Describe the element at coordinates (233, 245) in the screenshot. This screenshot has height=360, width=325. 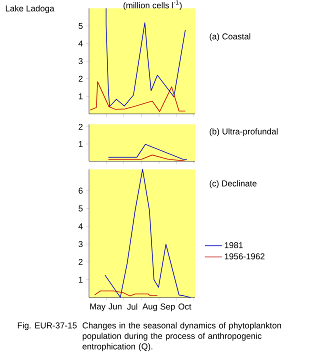
I see `legend-label: 1981` at that location.